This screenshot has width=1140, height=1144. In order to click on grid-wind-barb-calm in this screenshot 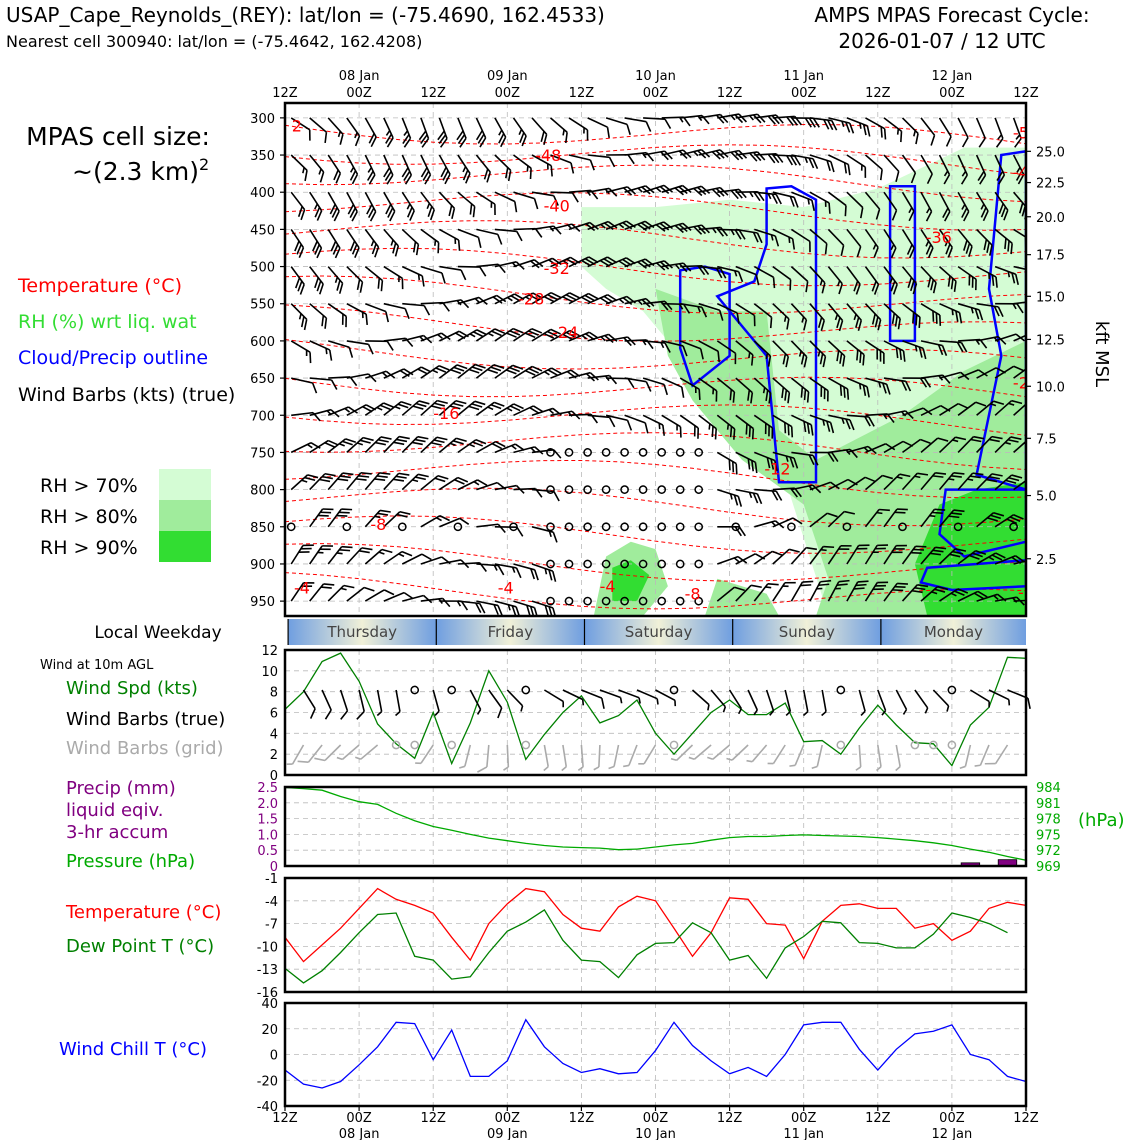, I will do `click(674, 745)`.